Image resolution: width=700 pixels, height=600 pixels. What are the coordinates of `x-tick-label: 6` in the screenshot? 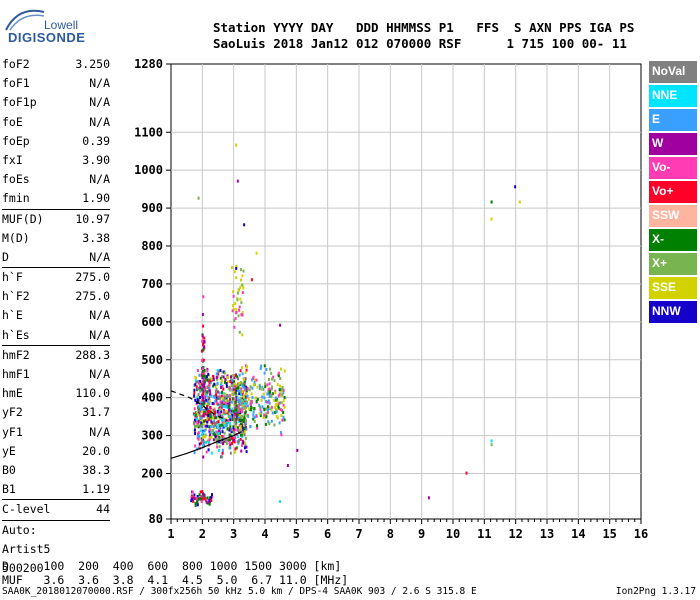 It's located at (327, 534).